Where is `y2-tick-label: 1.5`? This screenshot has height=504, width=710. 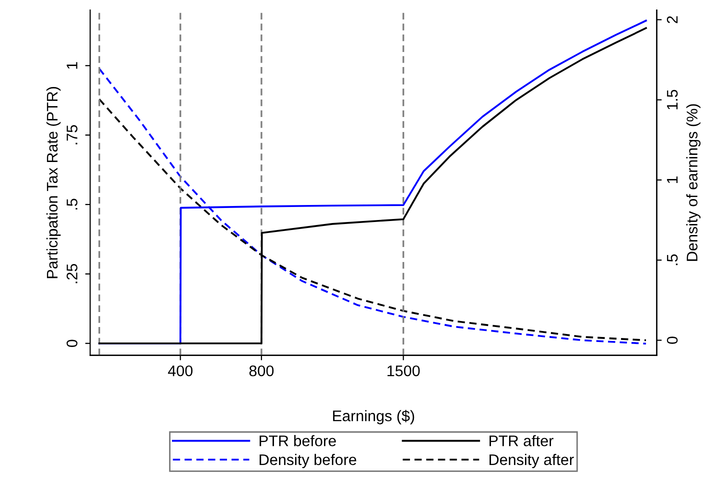 y2-tick-label: 1.5 is located at coordinates (672, 100).